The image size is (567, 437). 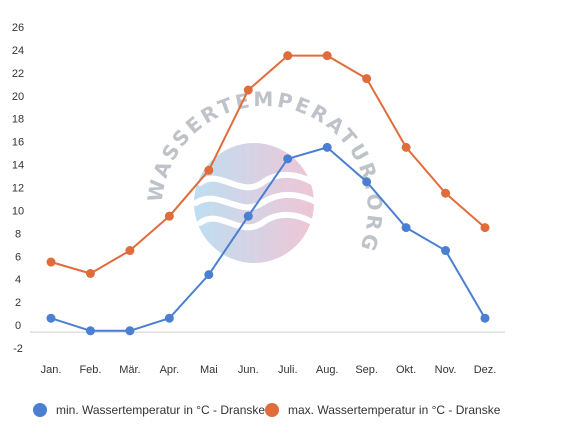 I want to click on x-tick-label: Jun., so click(x=248, y=370).